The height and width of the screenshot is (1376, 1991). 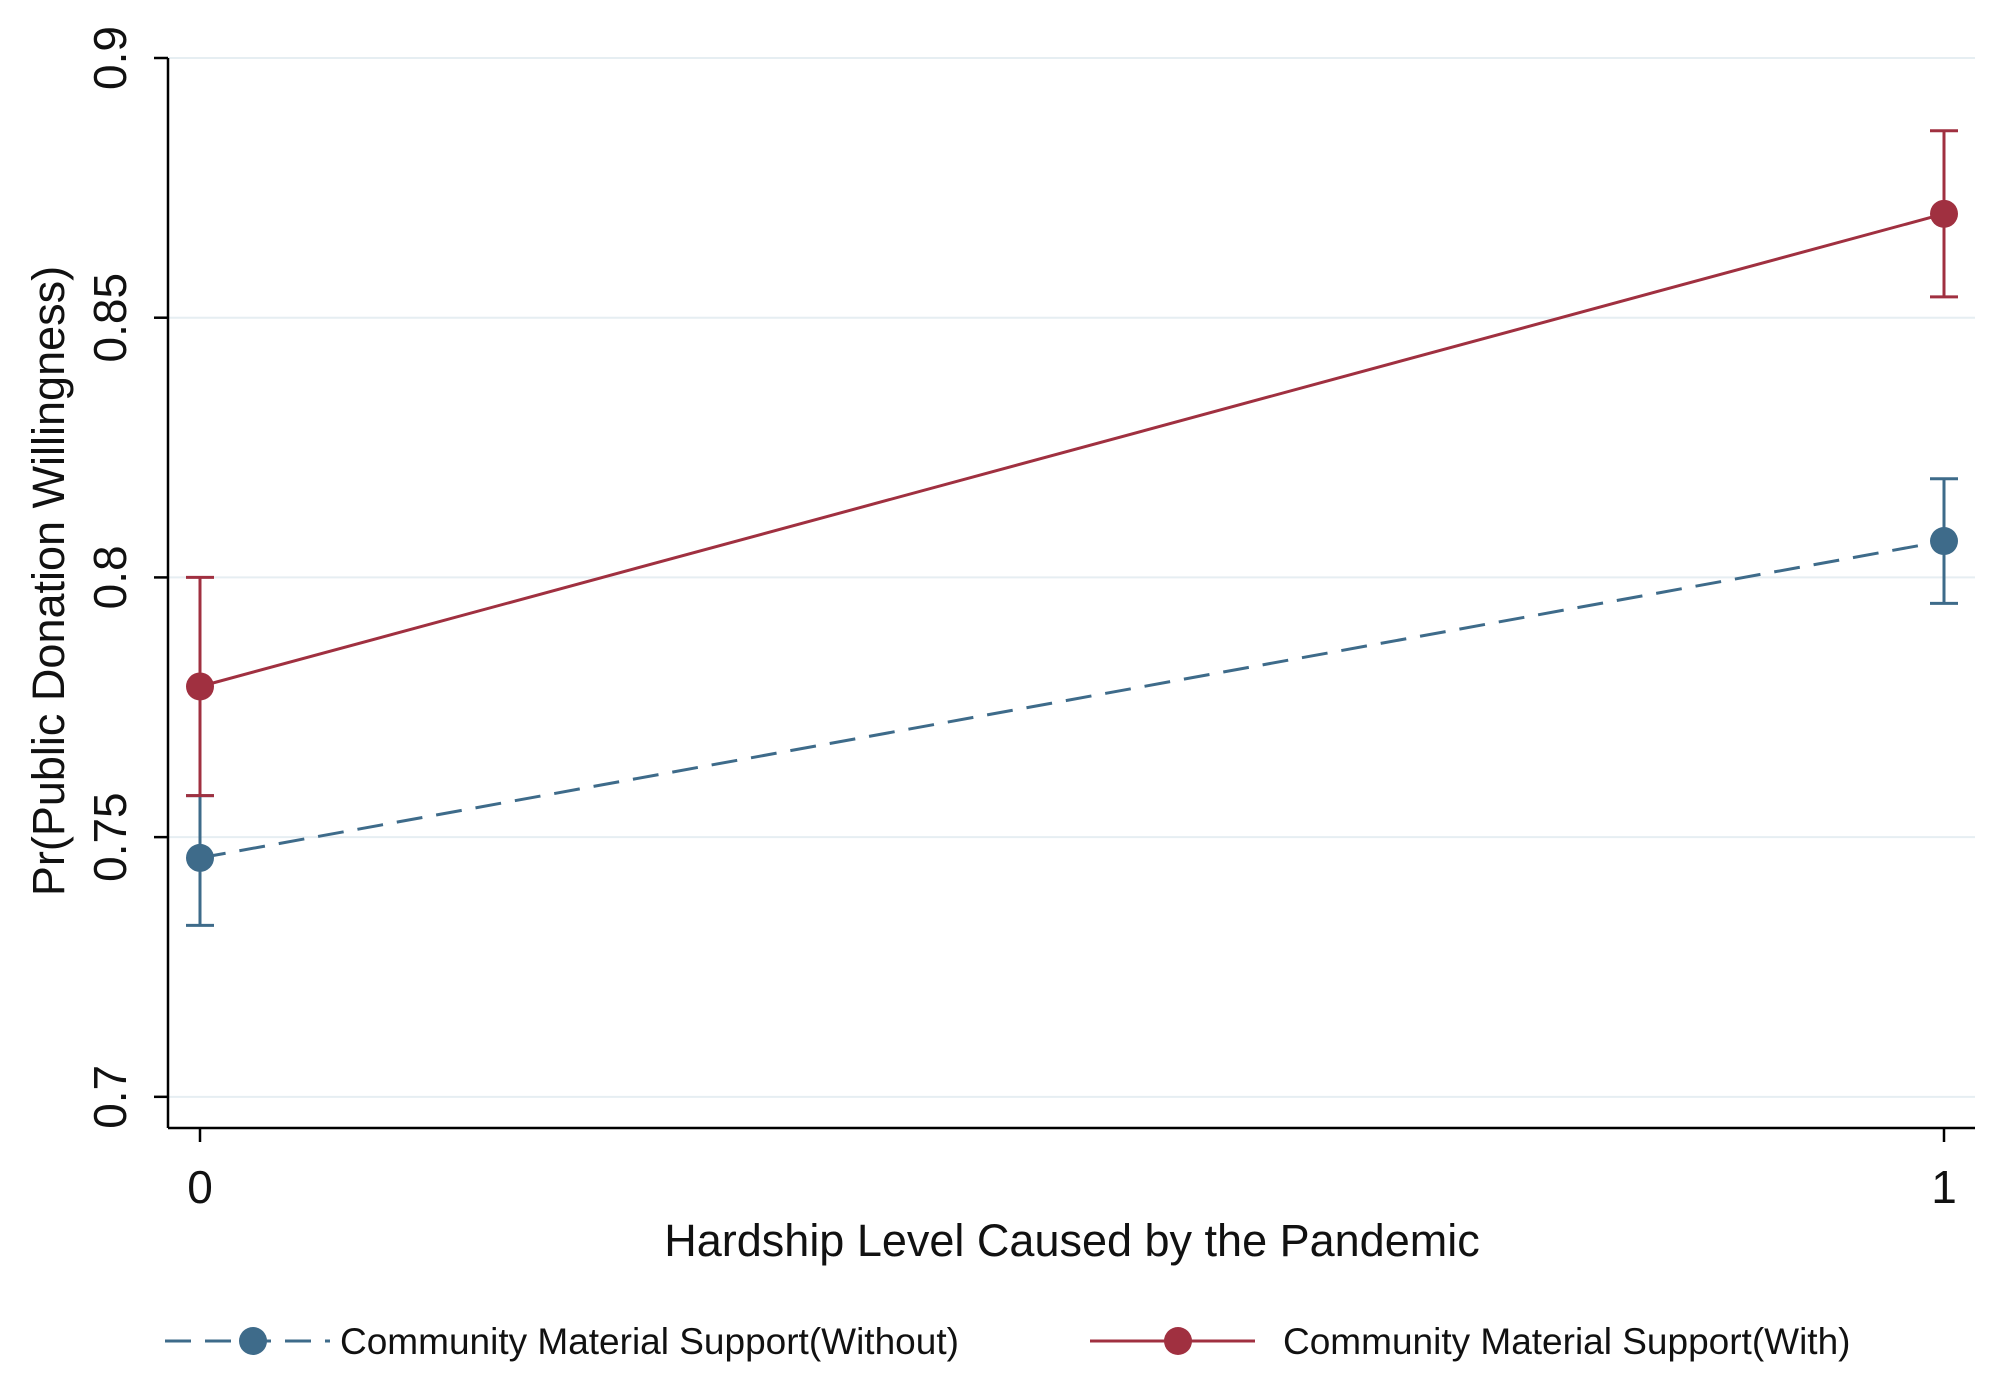 What do you see at coordinates (1944, 1187) in the screenshot?
I see `x-tick-label: 1` at bounding box center [1944, 1187].